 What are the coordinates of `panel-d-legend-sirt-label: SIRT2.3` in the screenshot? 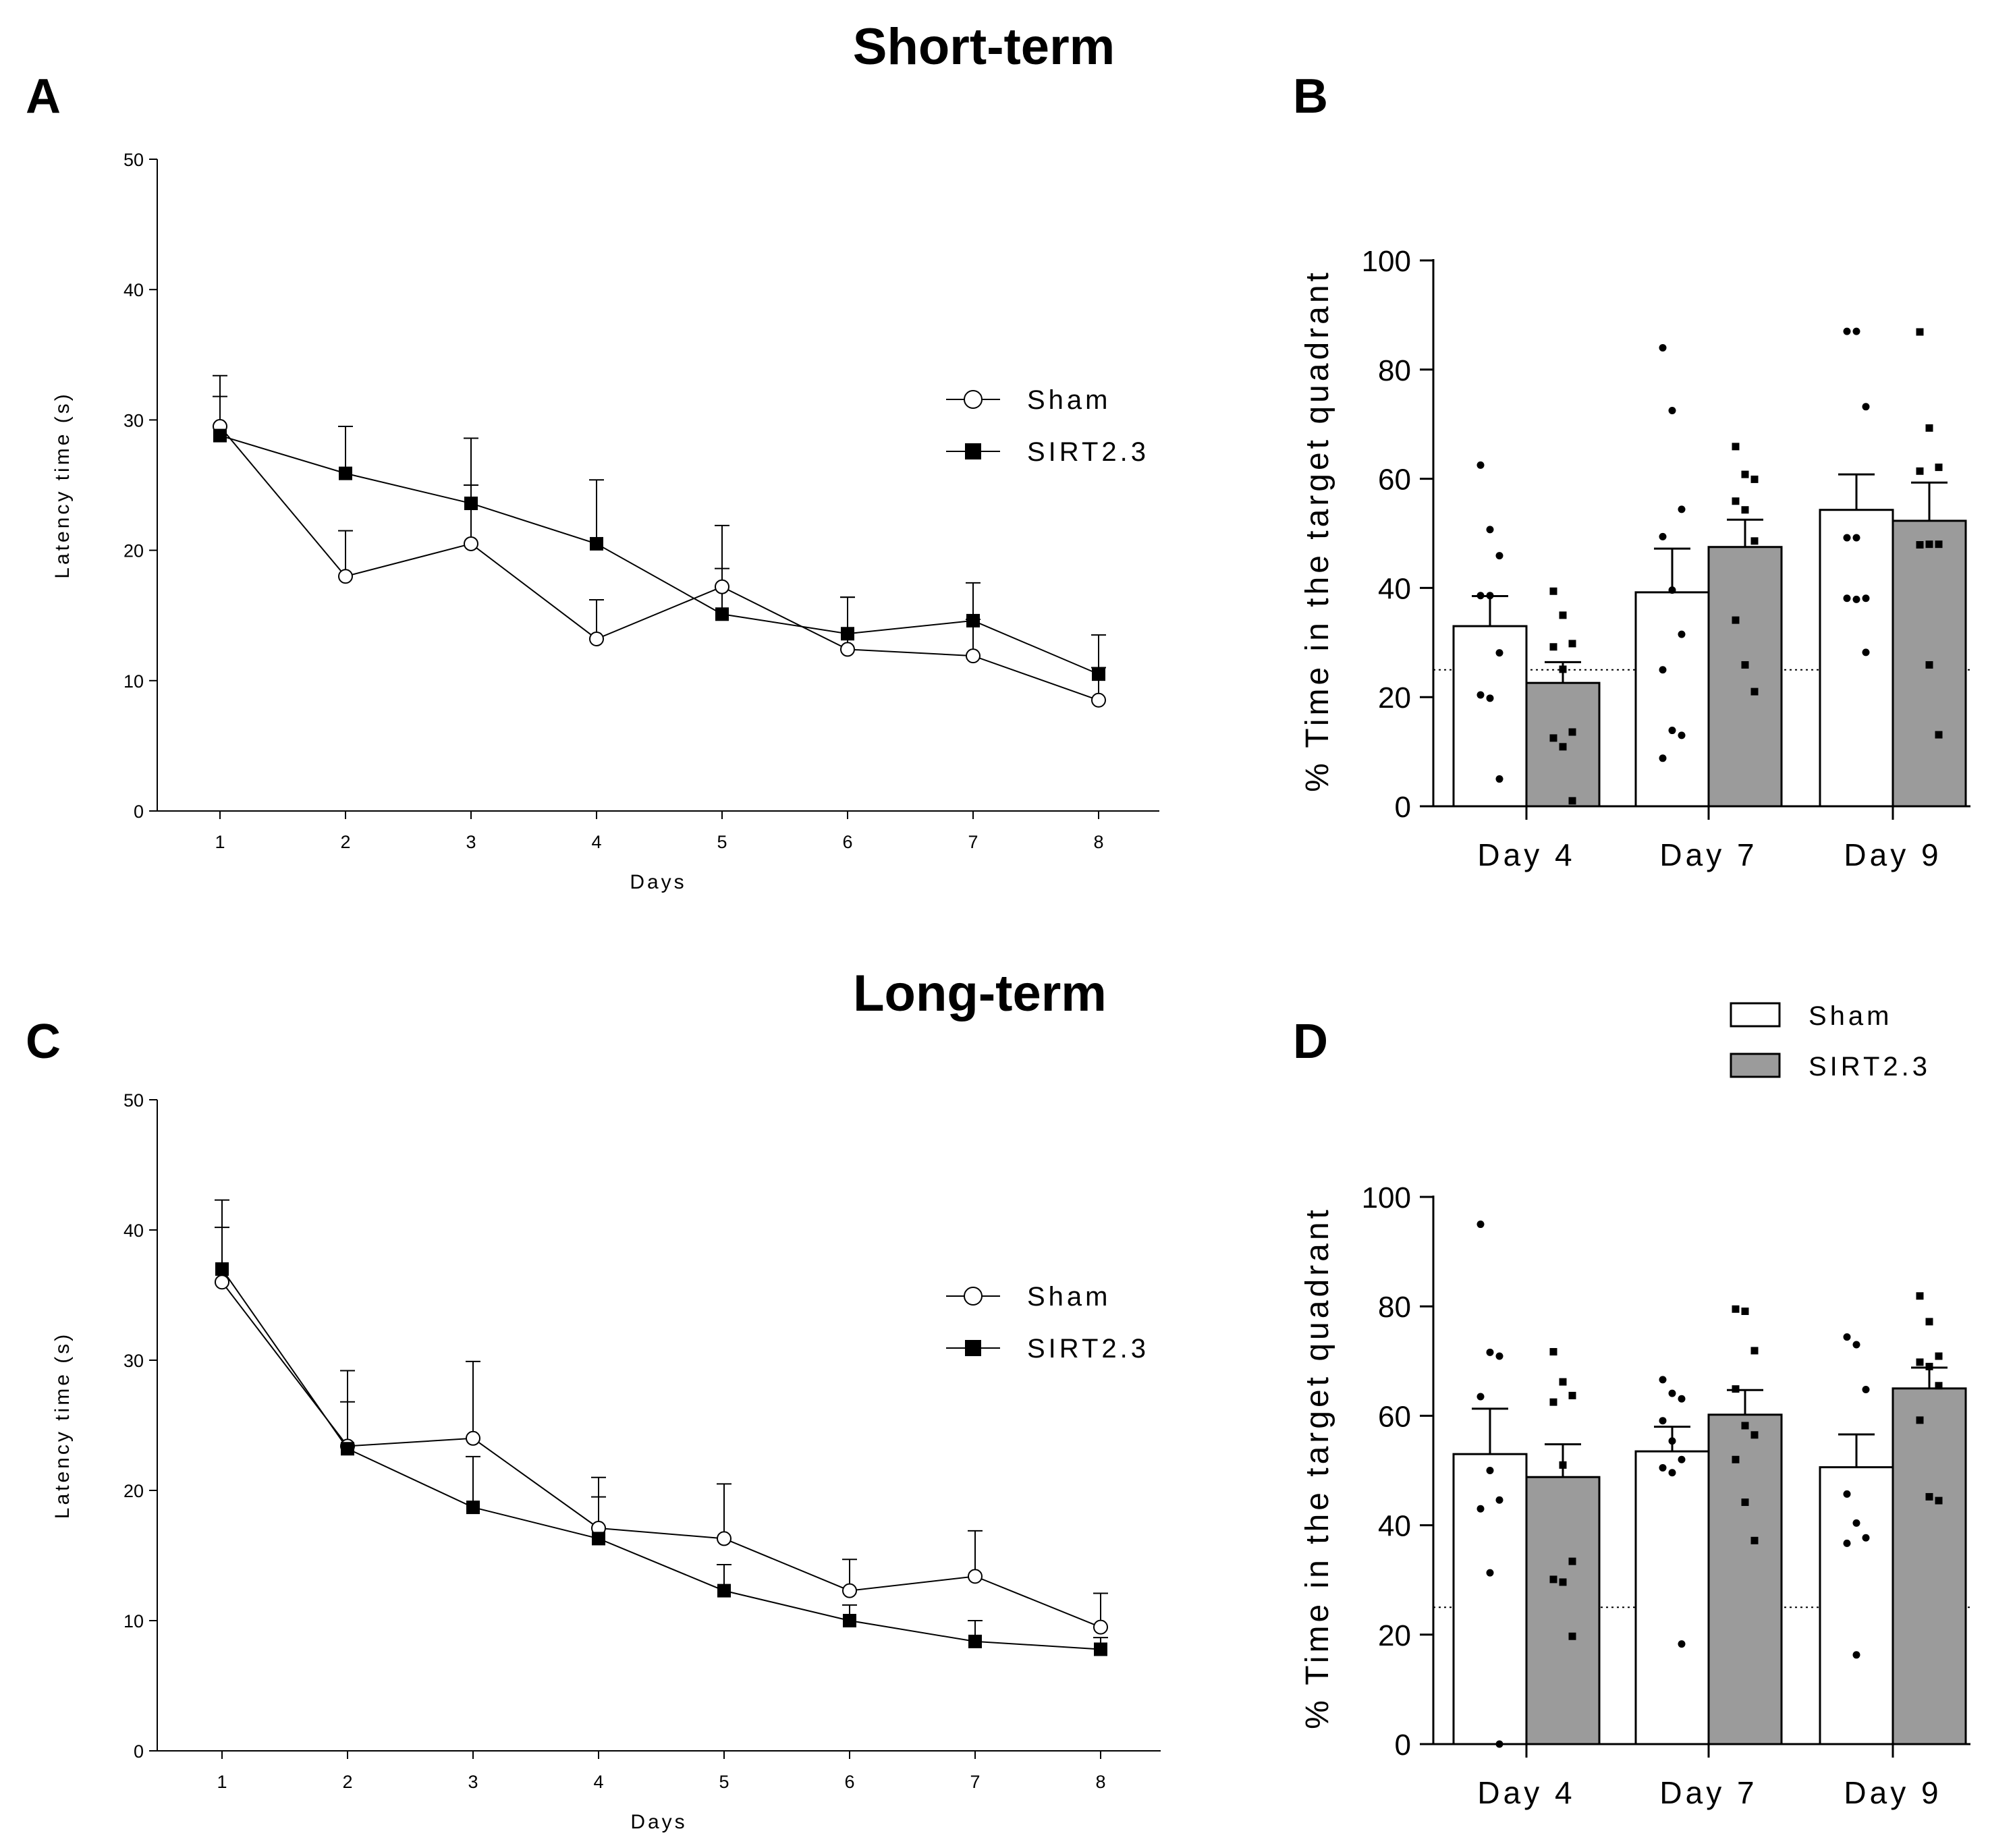 It's located at (1870, 1067).